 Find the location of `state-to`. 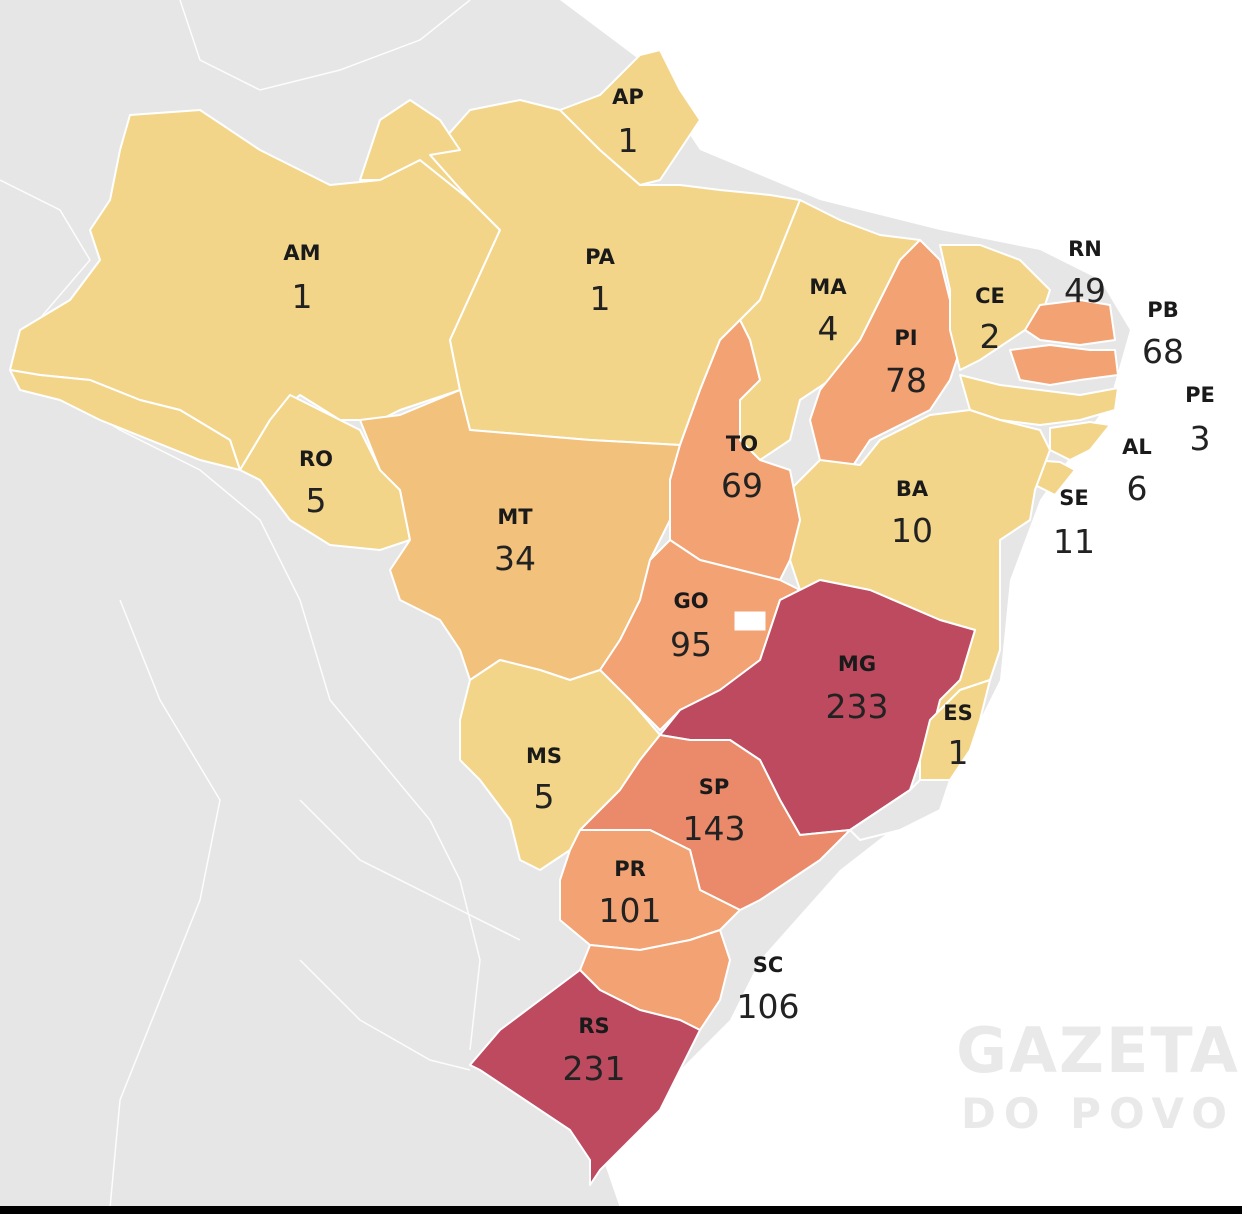

state-to is located at coordinates (735, 450).